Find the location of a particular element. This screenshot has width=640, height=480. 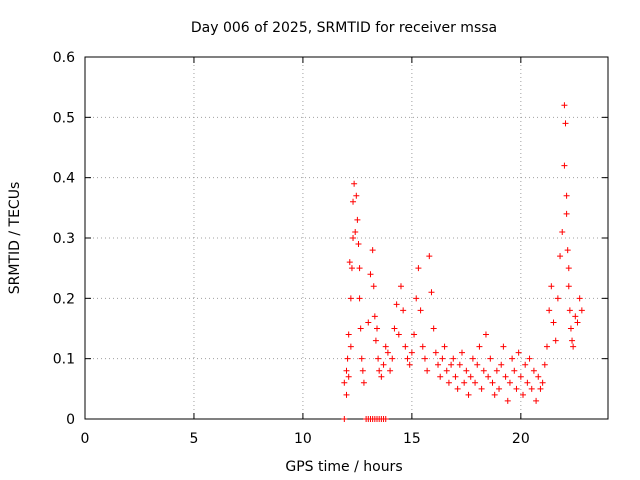

x-tick-label: 10 is located at coordinates (303, 439).